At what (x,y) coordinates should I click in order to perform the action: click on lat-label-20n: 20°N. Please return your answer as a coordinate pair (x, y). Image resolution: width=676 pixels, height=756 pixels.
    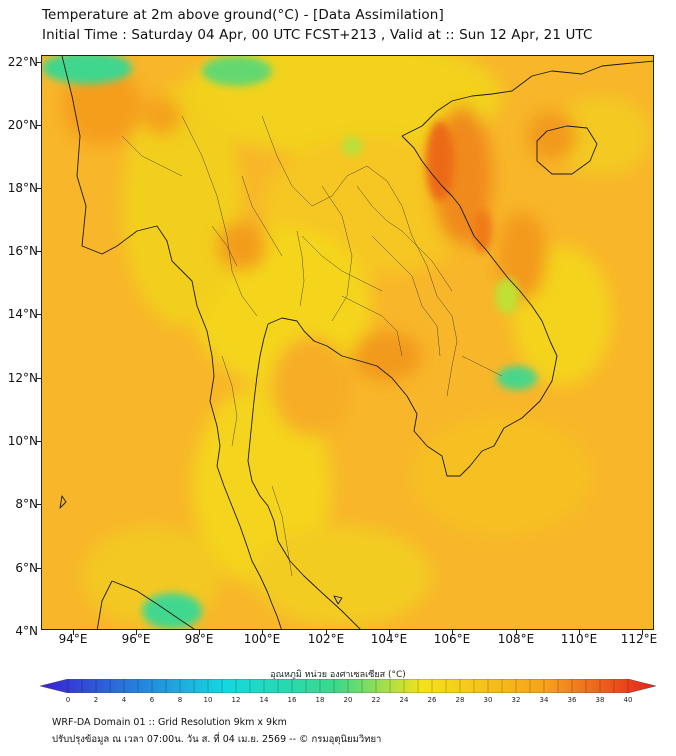
    Looking at the image, I should click on (22, 125).